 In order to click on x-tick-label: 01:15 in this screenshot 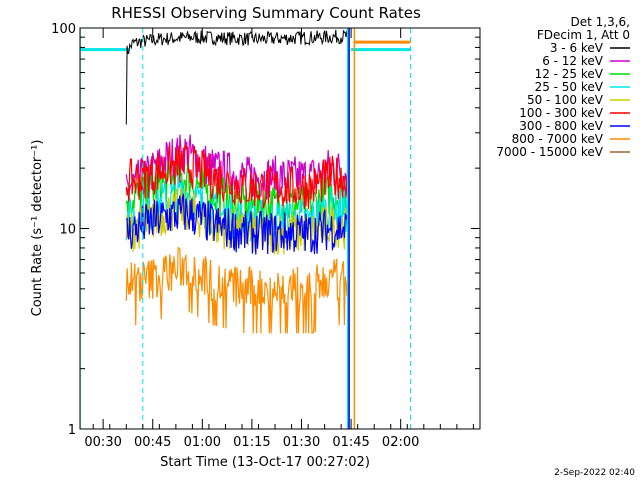, I will do `click(251, 442)`.